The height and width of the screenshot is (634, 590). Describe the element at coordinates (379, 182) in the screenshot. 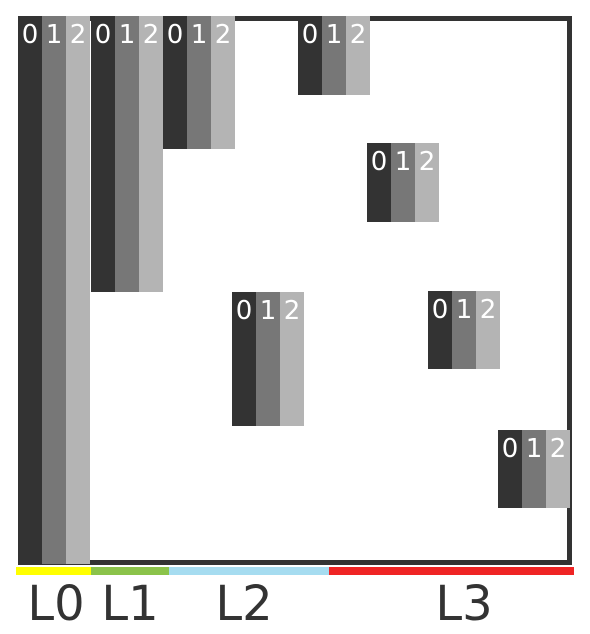

I see `block-4-stripe-0: 0` at that location.